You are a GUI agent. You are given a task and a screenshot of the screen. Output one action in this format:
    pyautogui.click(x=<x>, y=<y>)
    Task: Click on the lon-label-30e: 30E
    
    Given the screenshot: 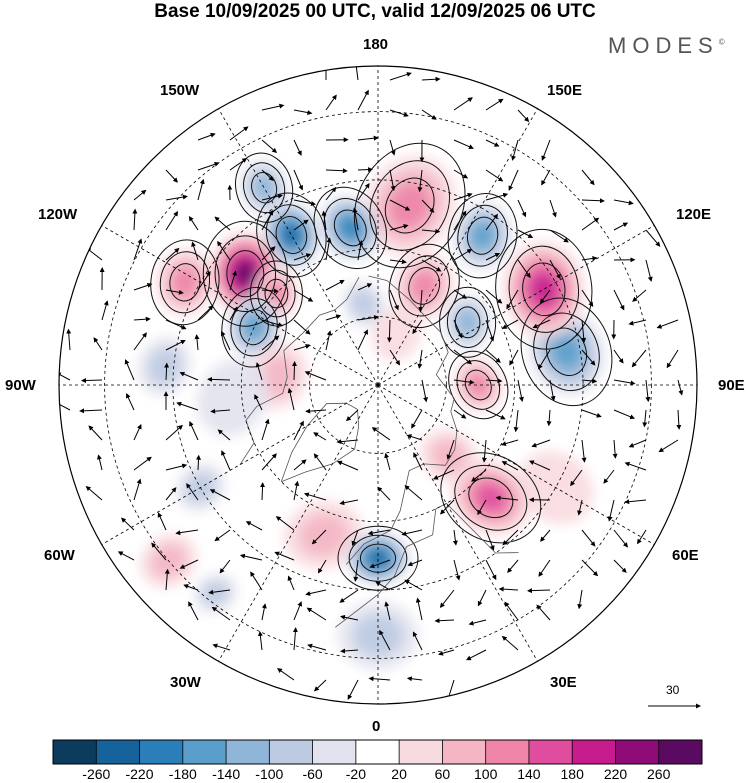 What is the action you would take?
    pyautogui.click(x=563, y=682)
    